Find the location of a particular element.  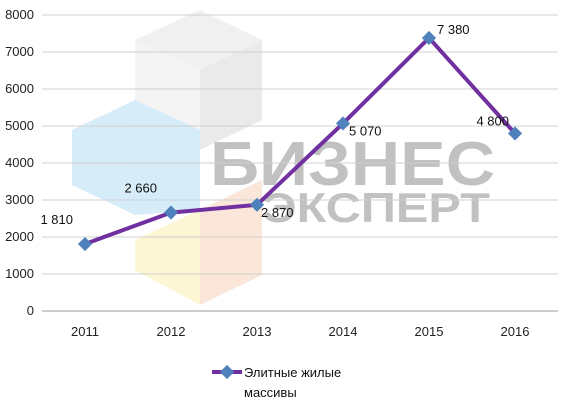

y-tick-label: 1000 is located at coordinates (19, 273).